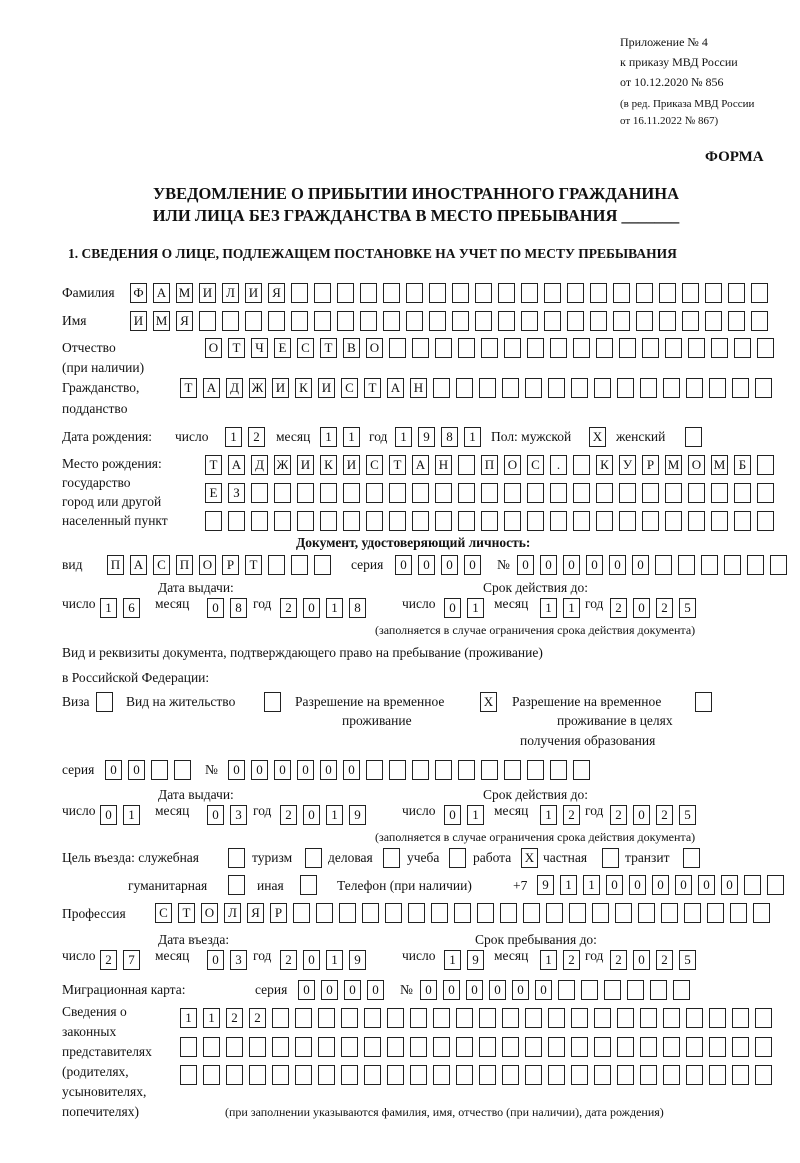  Describe the element at coordinates (349, 388) in the screenshot. I see `char-cell: С` at that location.